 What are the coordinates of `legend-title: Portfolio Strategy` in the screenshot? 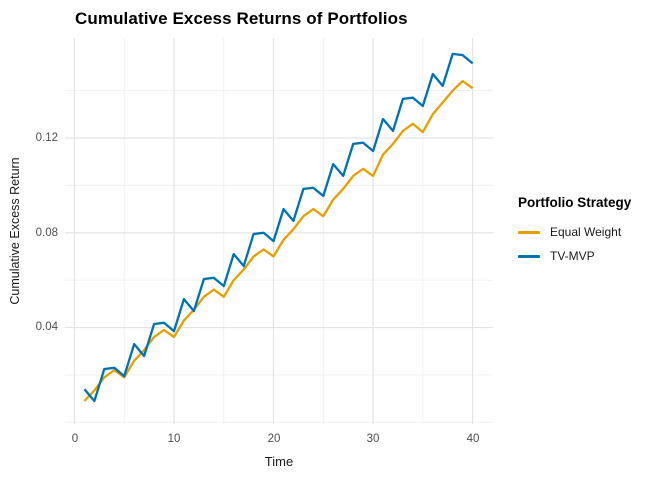 It's located at (575, 202).